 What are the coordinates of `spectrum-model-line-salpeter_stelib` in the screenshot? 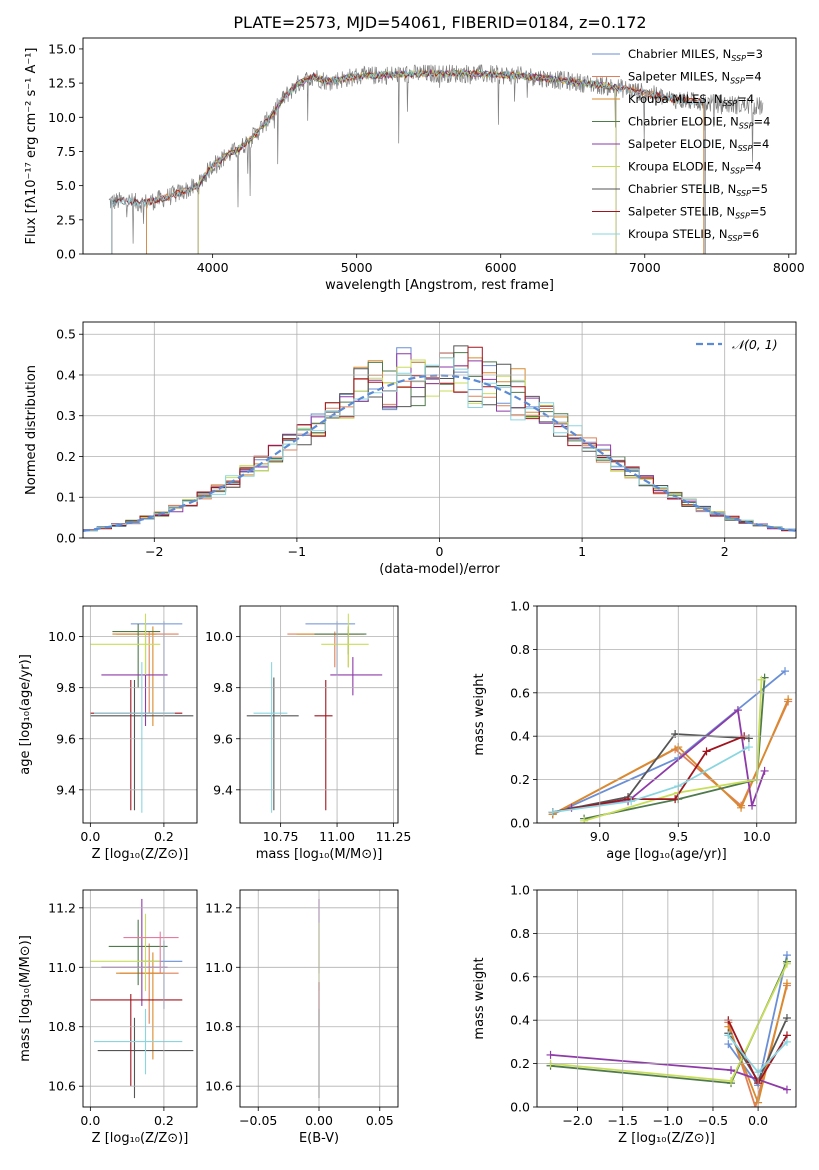 It's located at (408, 161).